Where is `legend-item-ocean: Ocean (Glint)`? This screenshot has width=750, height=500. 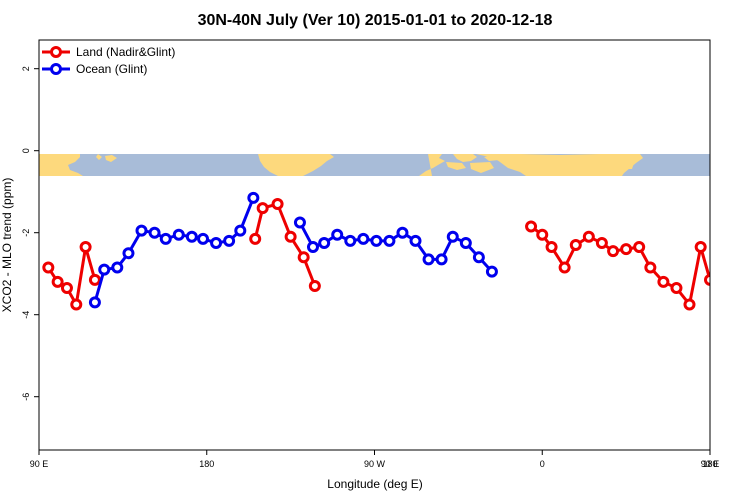 legend-item-ocean: Ocean (Glint) is located at coordinates (94, 69).